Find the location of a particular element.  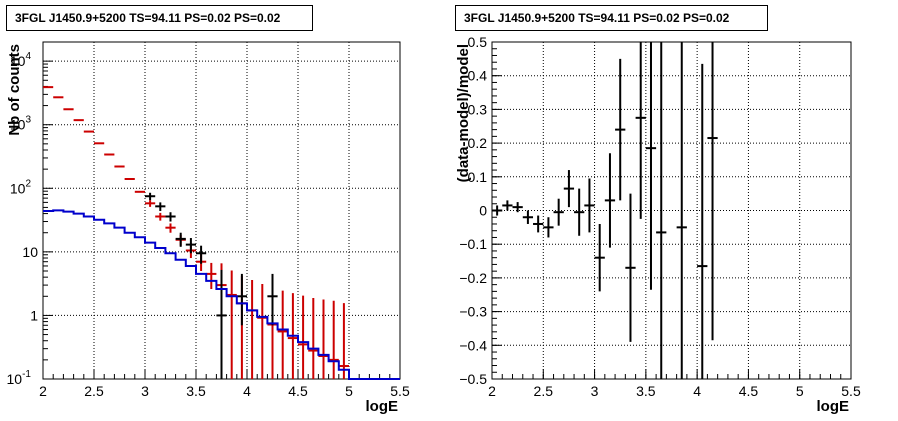

y-tick-label: −0.4 is located at coordinates (473, 345).